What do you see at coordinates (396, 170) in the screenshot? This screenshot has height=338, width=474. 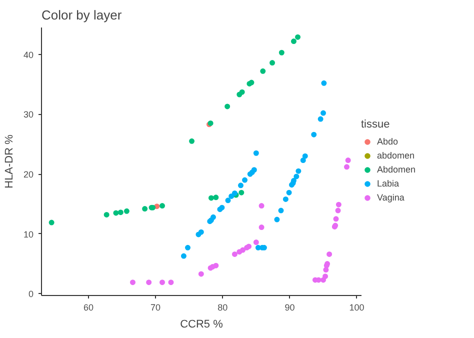 I see `legend-label: Abdomen` at bounding box center [396, 170].